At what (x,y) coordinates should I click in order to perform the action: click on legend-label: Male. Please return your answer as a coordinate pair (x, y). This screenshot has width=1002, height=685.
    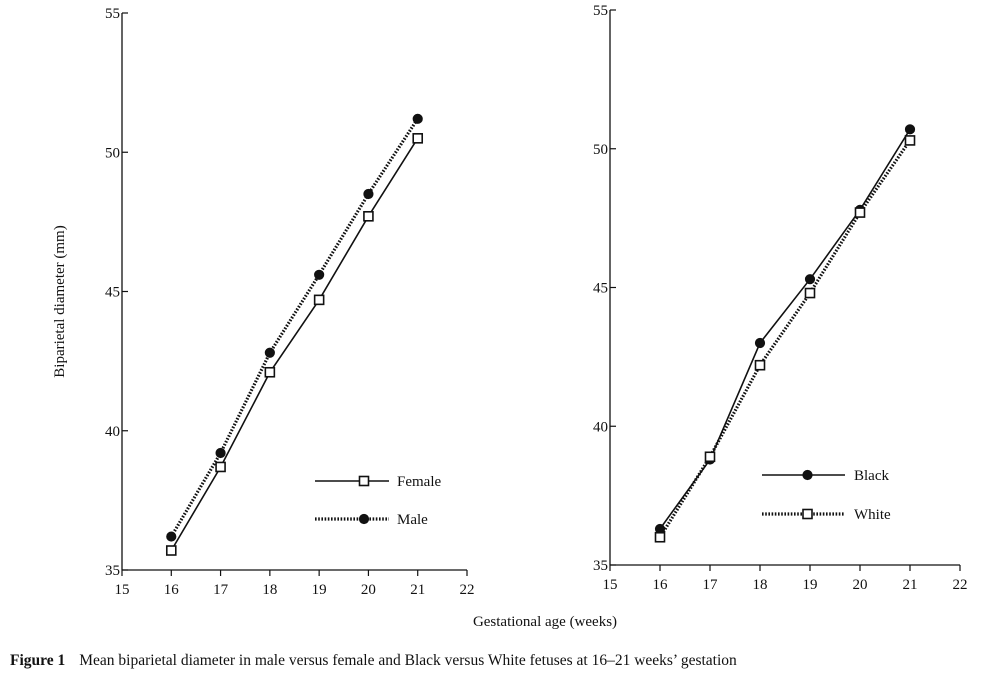
    Looking at the image, I should click on (412, 520).